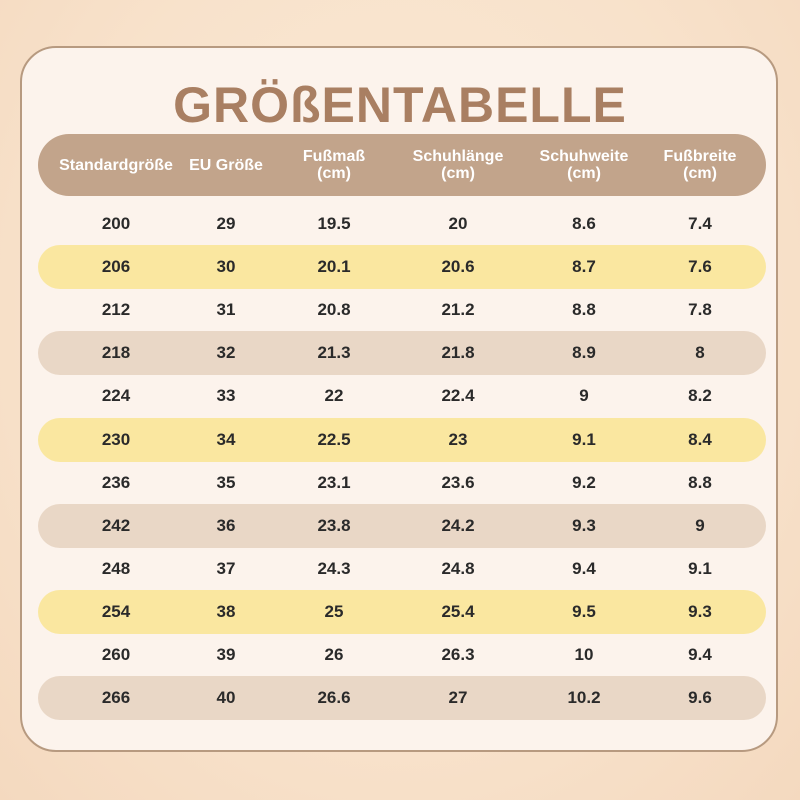 Image resolution: width=800 pixels, height=800 pixels. Describe the element at coordinates (402, 611) in the screenshot. I see `table-row: 254 38 25 25.4 9.5 9.3` at that location.